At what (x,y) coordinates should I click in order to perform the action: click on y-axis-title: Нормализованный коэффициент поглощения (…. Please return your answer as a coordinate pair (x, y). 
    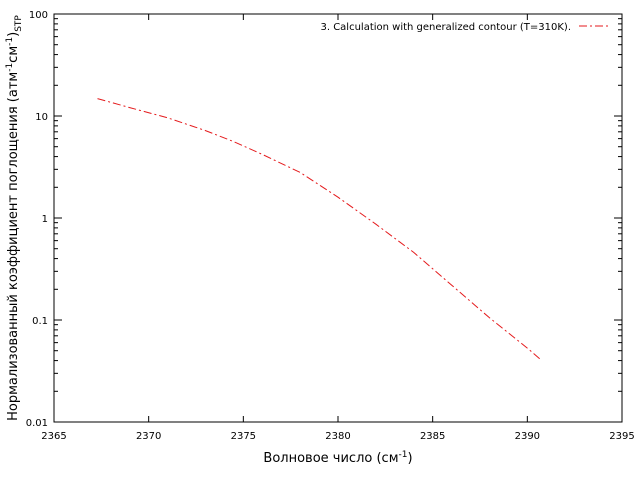
    Looking at the image, I should click on (14, 218).